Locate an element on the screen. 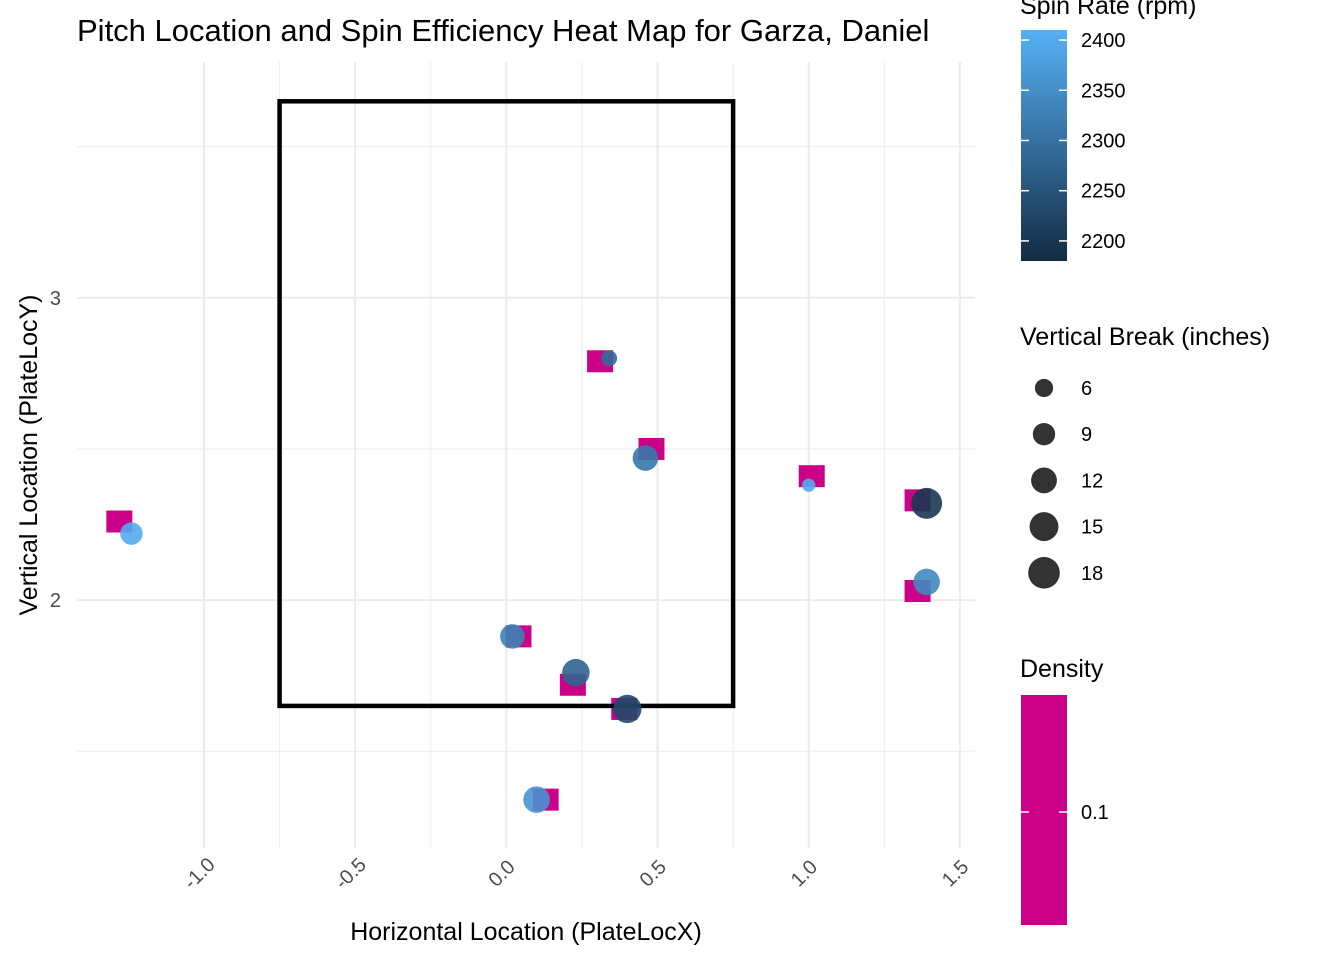  spin-rate-legend: Spin Rate (rpm) 2200 2250 2300 2350 2400 is located at coordinates (1108, 130).